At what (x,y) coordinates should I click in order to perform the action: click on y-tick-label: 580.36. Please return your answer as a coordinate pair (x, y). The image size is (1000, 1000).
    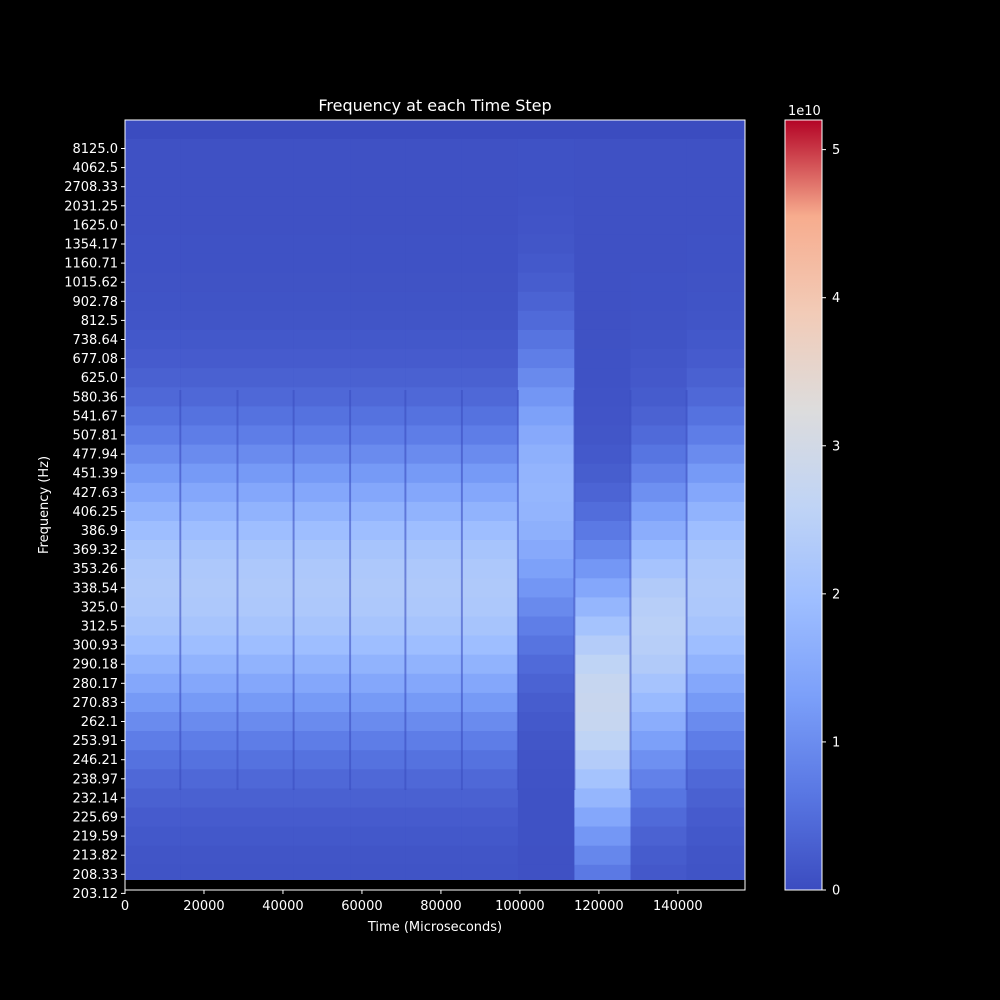
    Looking at the image, I should click on (96, 397).